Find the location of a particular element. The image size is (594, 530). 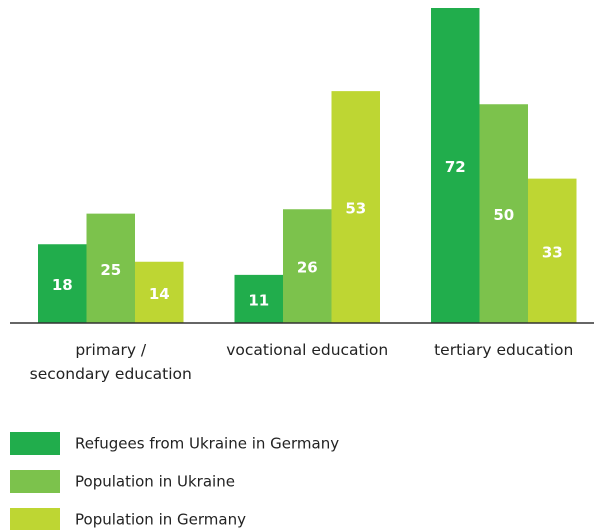

x-tick-label: vocational education is located at coordinates (307, 350).